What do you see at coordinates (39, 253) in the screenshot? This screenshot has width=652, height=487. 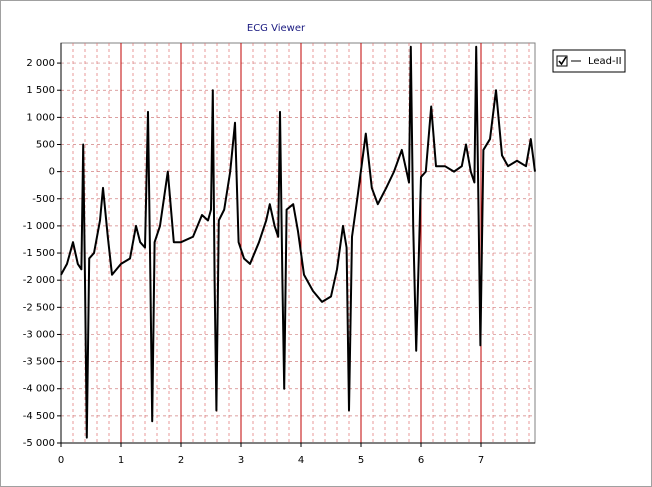 I see `y-tick-label: -1 500` at bounding box center [39, 253].